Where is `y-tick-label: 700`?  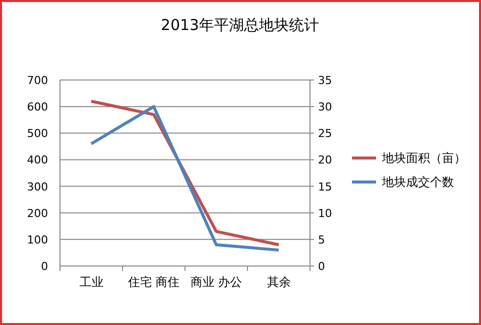 y-tick-label: 700 is located at coordinates (37, 80).